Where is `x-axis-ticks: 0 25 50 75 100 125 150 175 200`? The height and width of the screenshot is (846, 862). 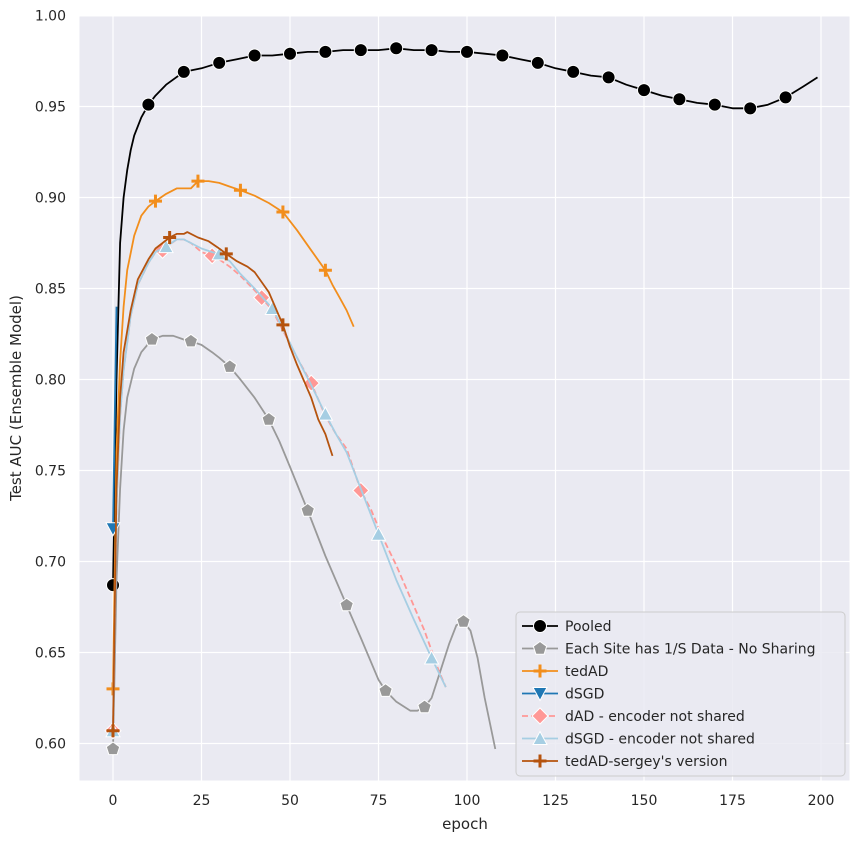
x-axis-ticks: 0 25 50 75 100 125 150 175 200 is located at coordinates (472, 801).